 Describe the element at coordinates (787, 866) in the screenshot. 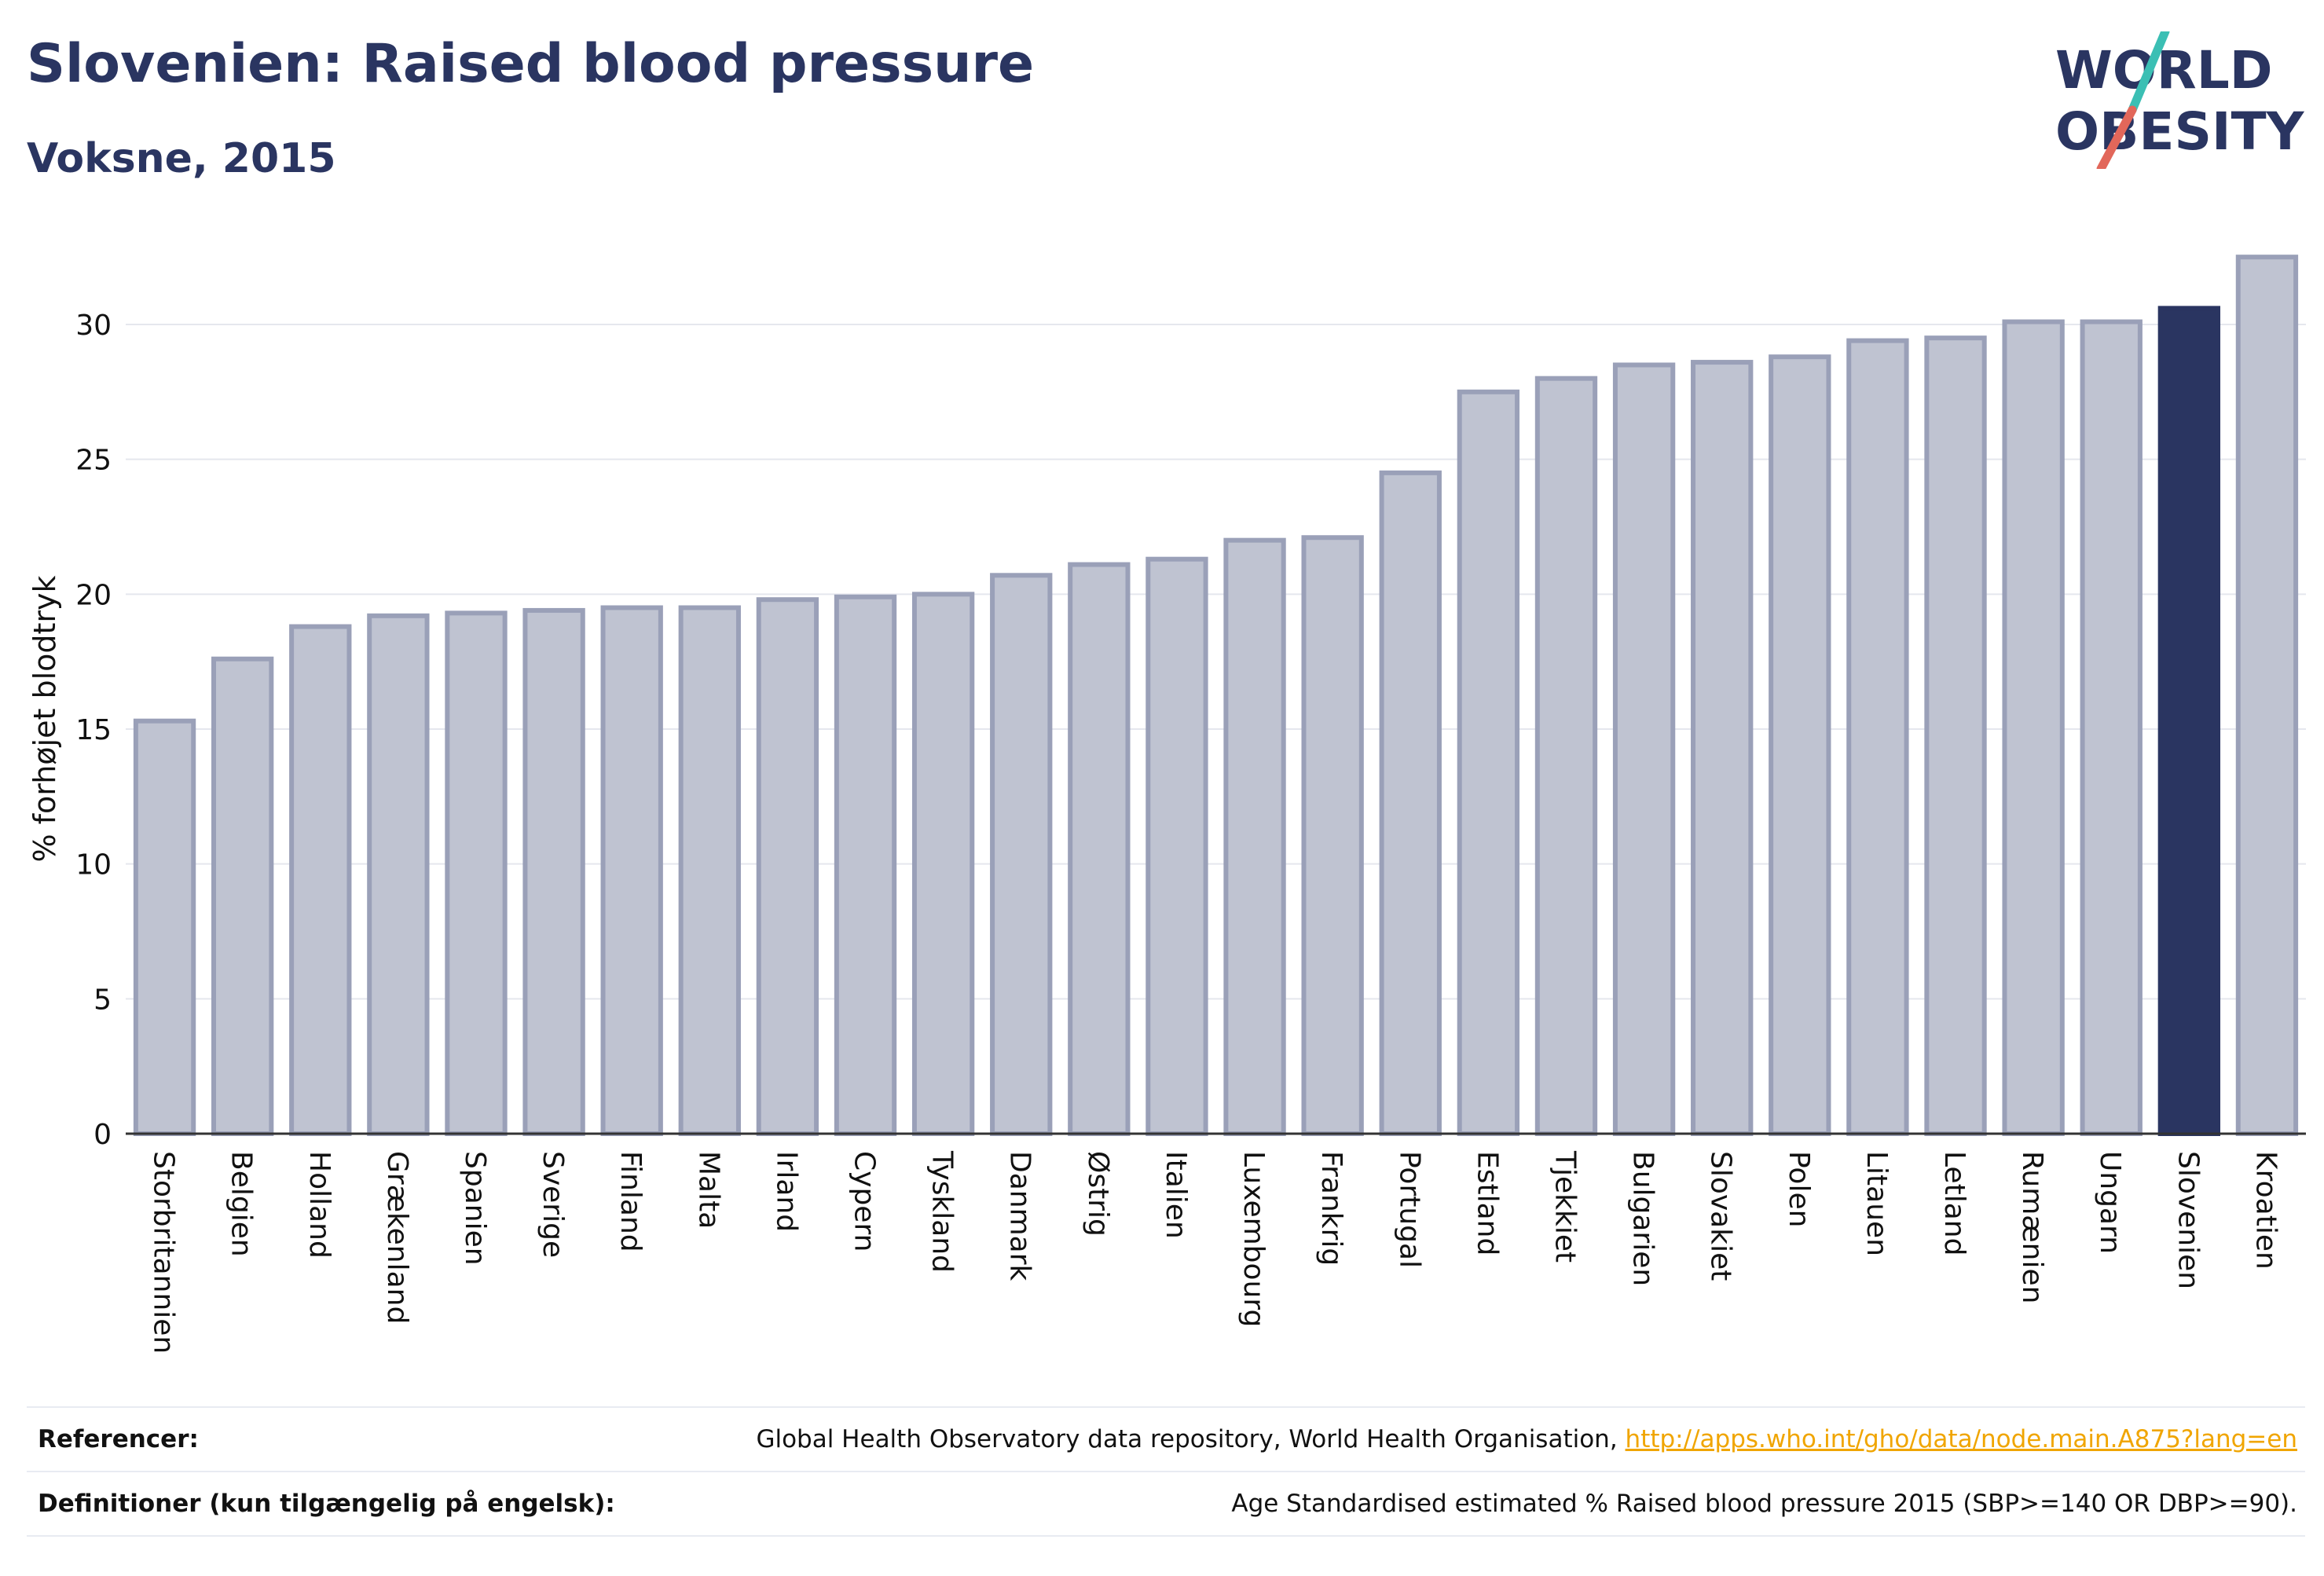

I see `bar-irland` at that location.